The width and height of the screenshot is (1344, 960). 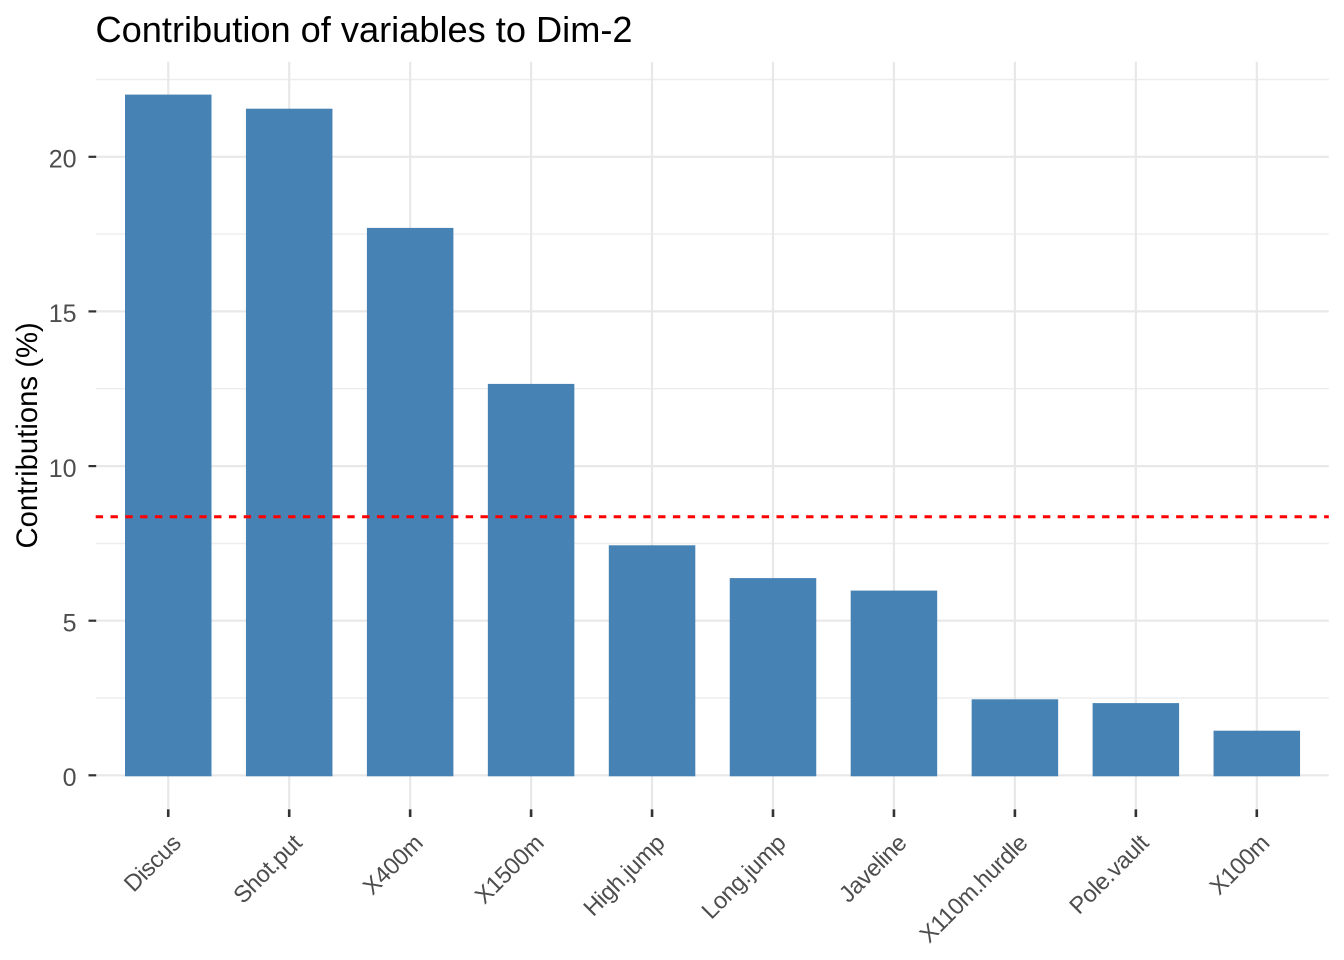 What do you see at coordinates (63, 160) in the screenshot?
I see `svg-text: 20` at bounding box center [63, 160].